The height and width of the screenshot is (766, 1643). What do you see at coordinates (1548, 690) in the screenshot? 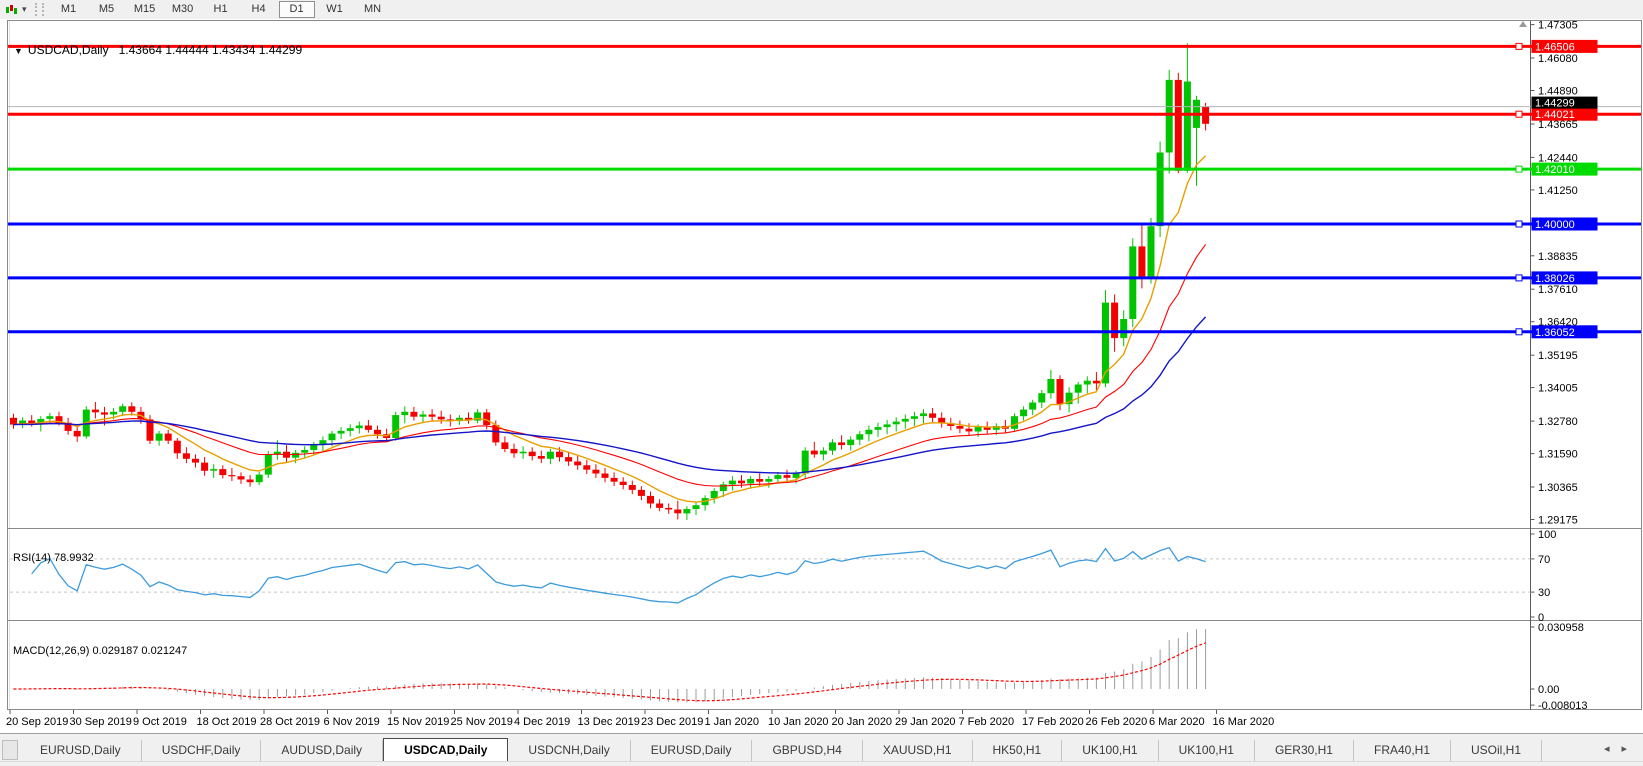
I see `macd-tick-label: 0.00` at bounding box center [1548, 690].